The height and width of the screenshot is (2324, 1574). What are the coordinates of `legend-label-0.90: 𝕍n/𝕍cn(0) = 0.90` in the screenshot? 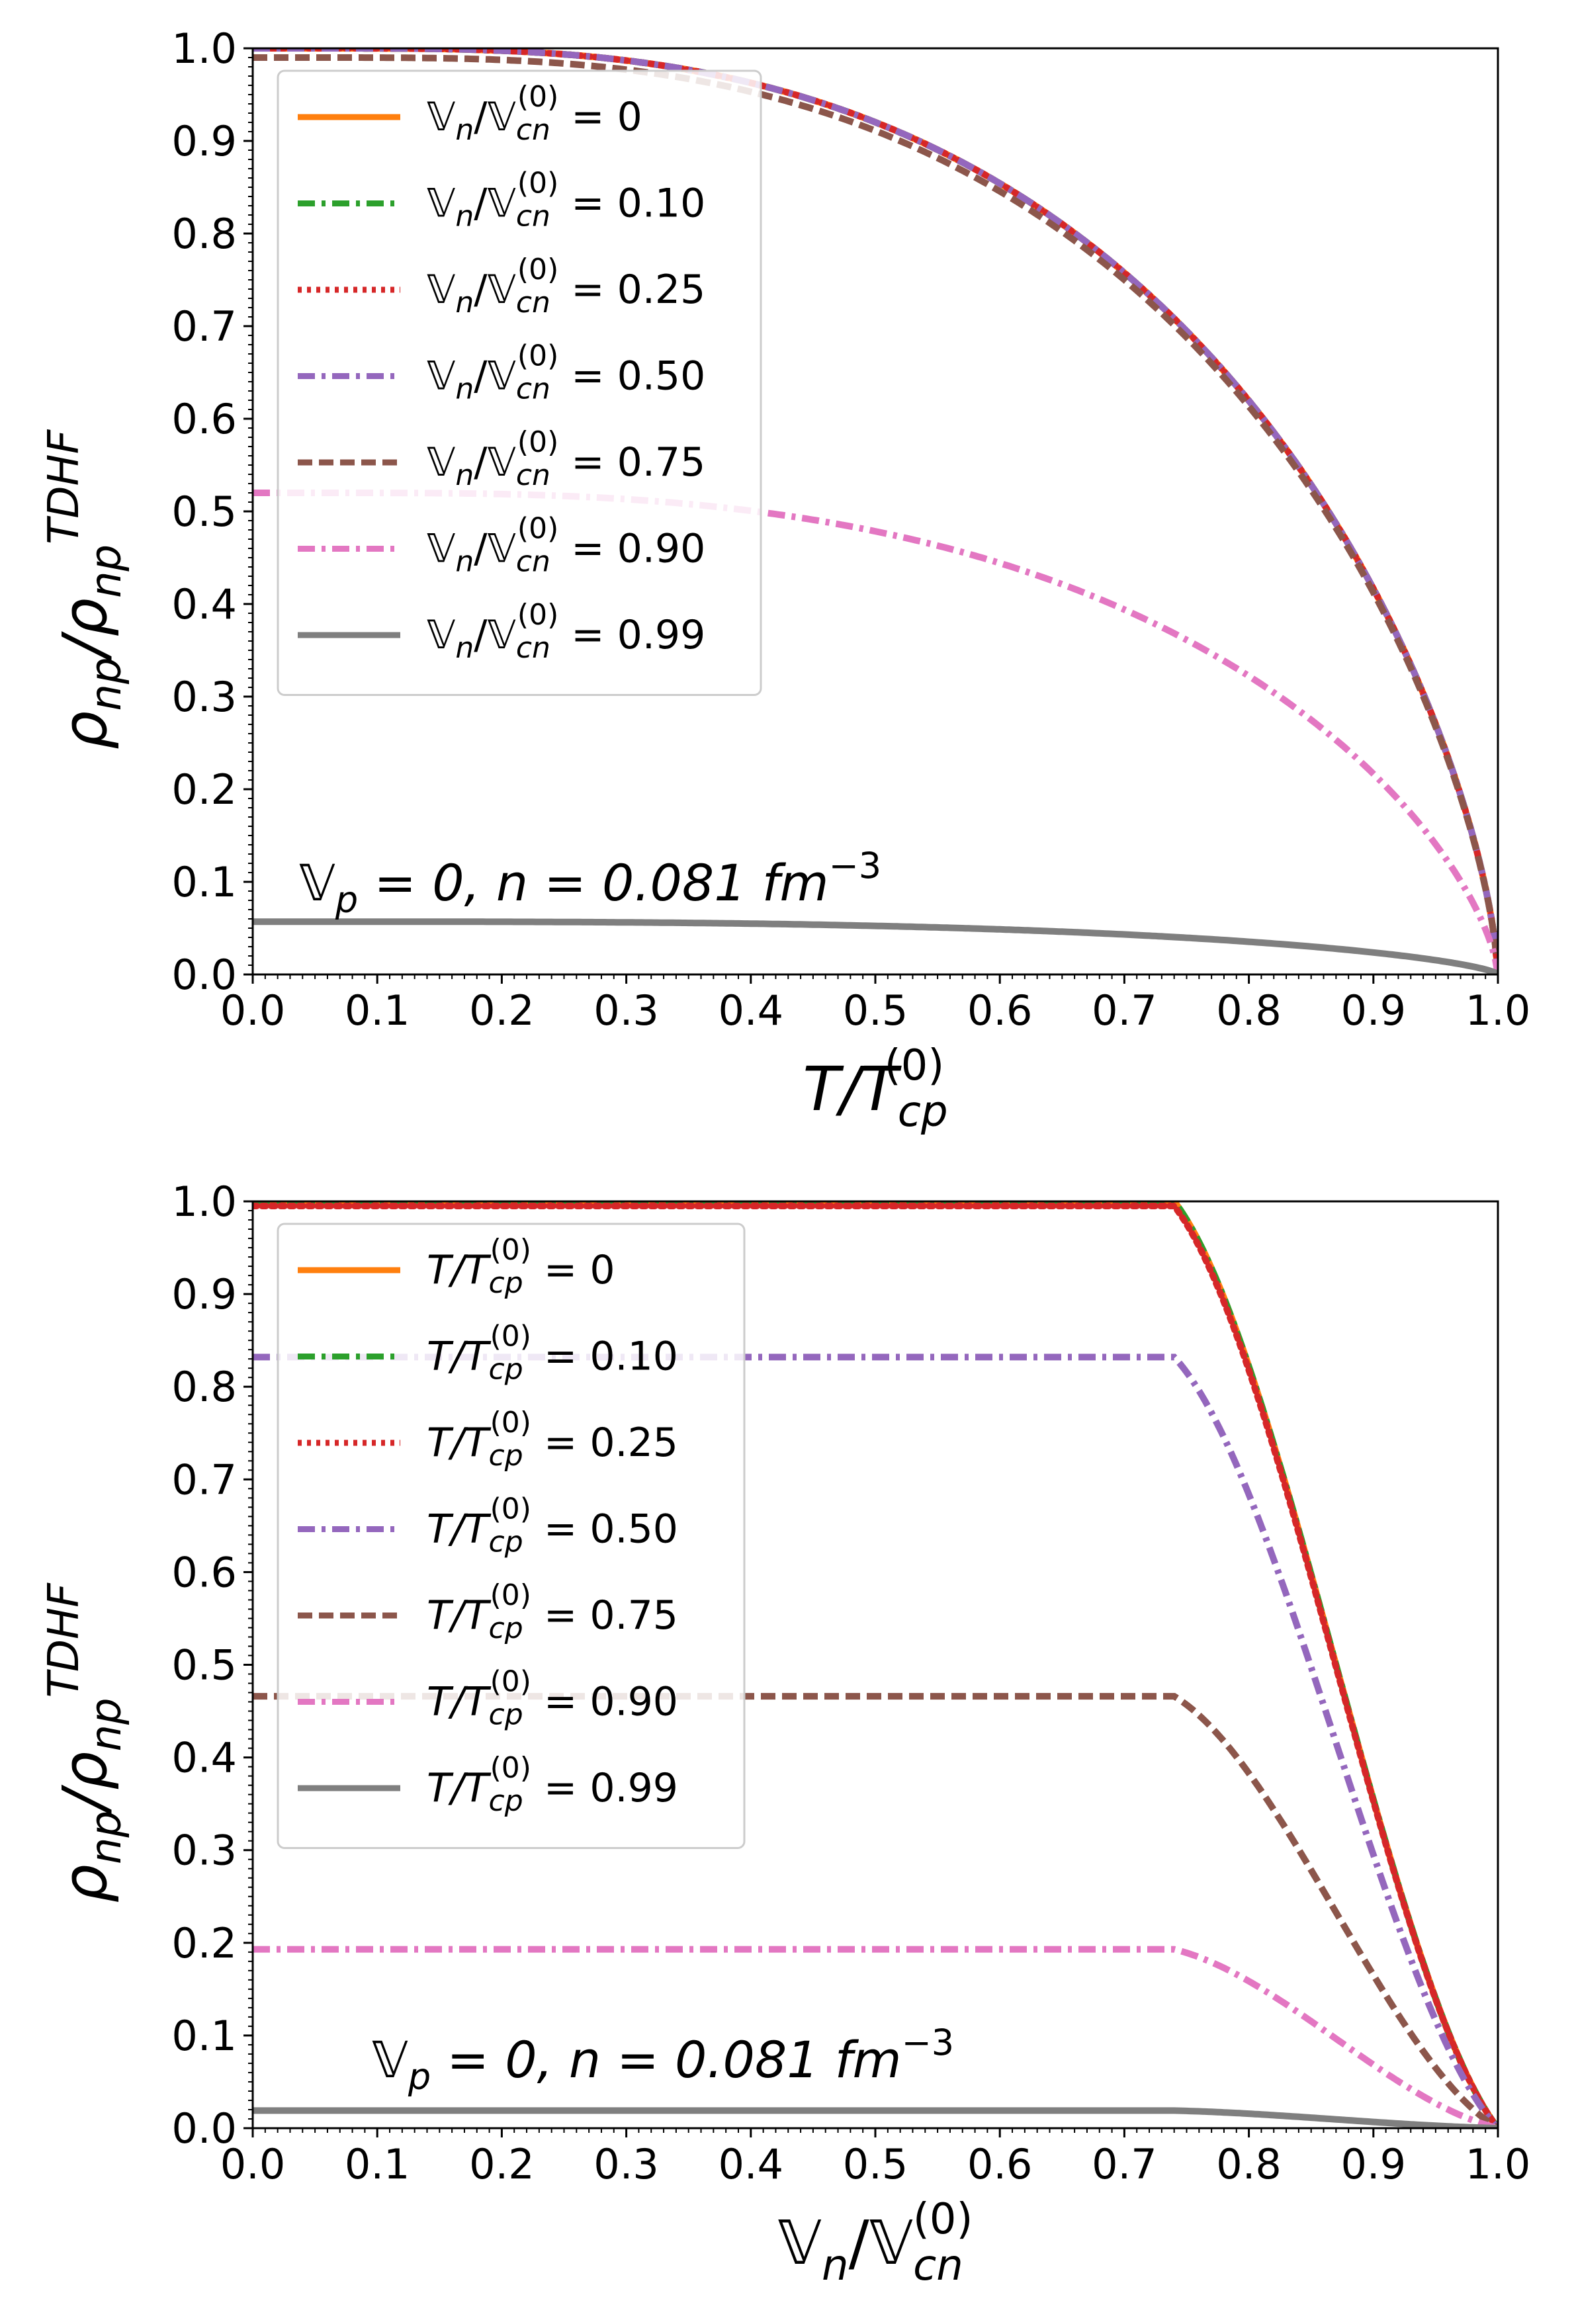 It's located at (566, 545).